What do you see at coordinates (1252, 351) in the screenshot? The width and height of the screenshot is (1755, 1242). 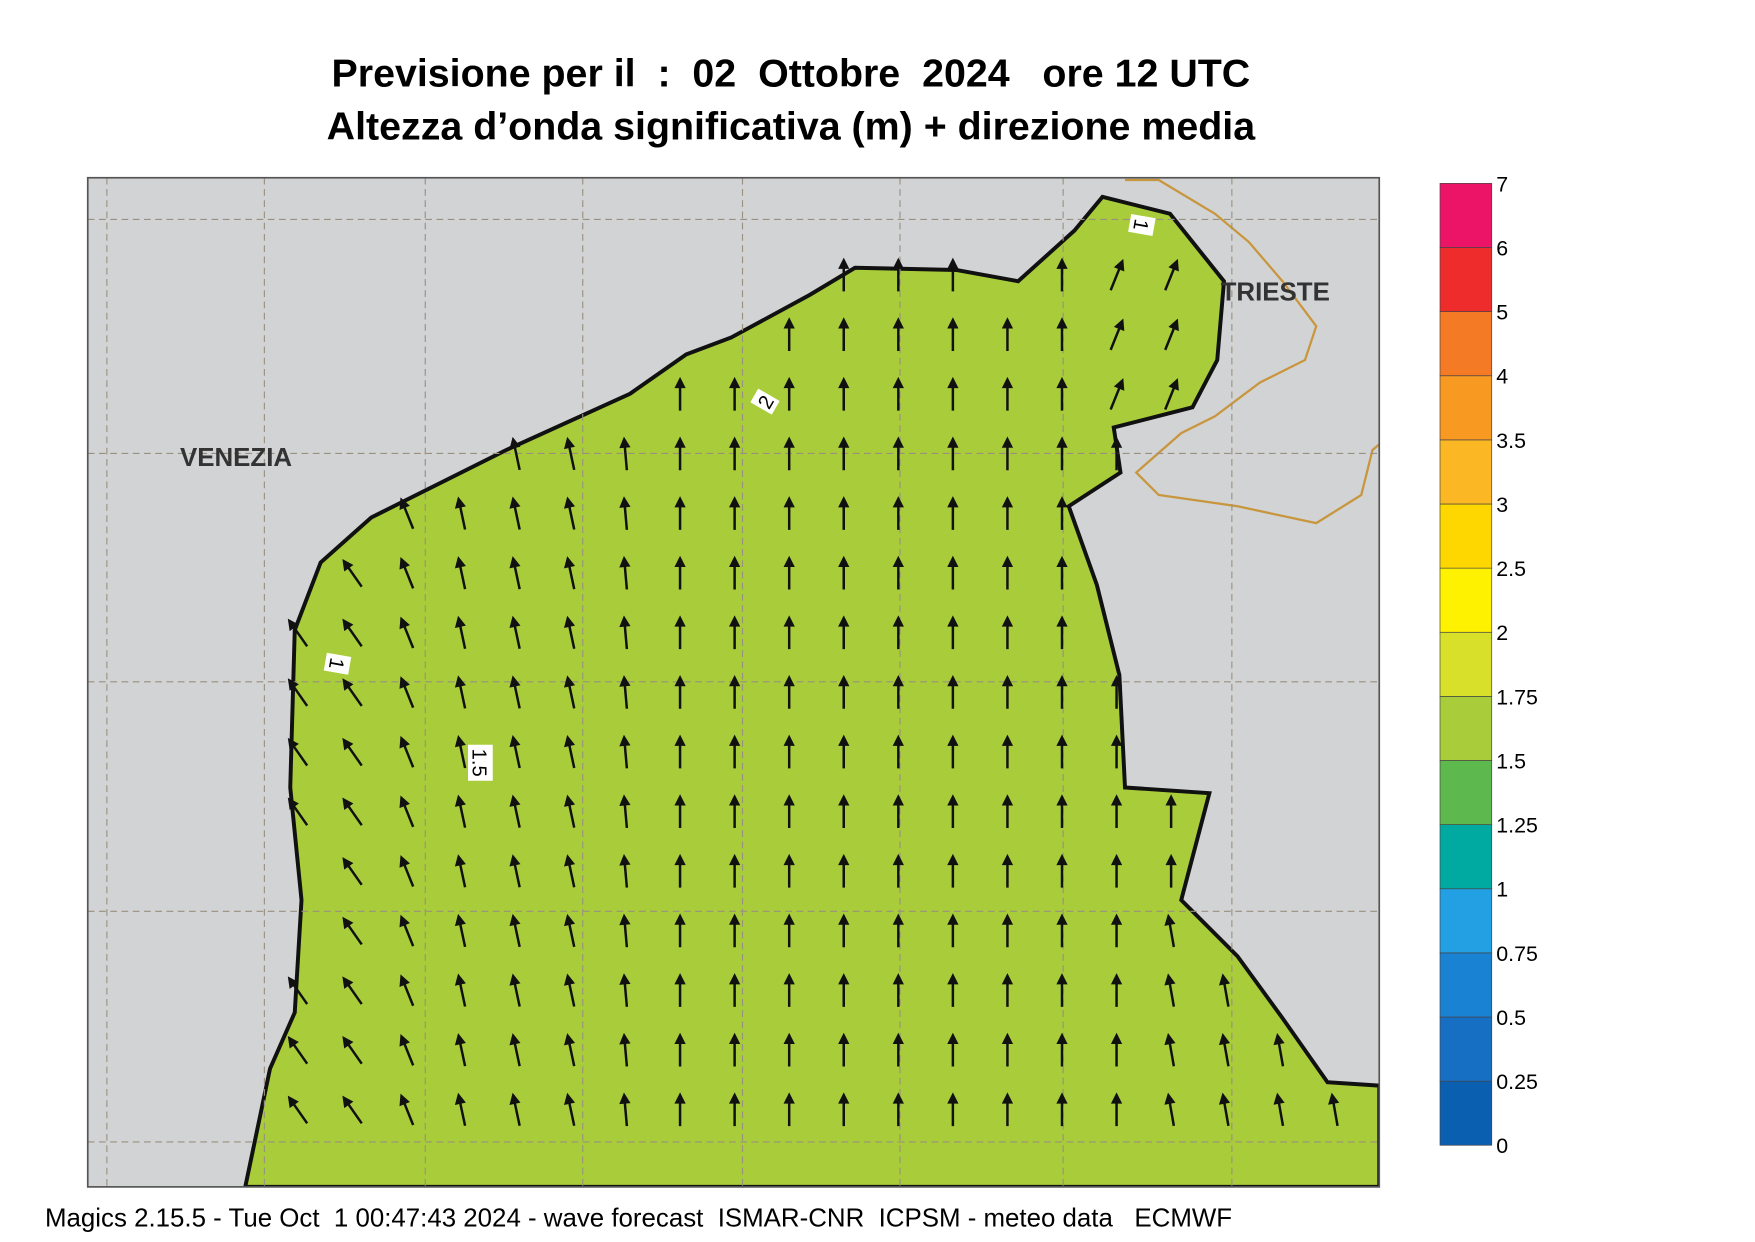 I see `border` at bounding box center [1252, 351].